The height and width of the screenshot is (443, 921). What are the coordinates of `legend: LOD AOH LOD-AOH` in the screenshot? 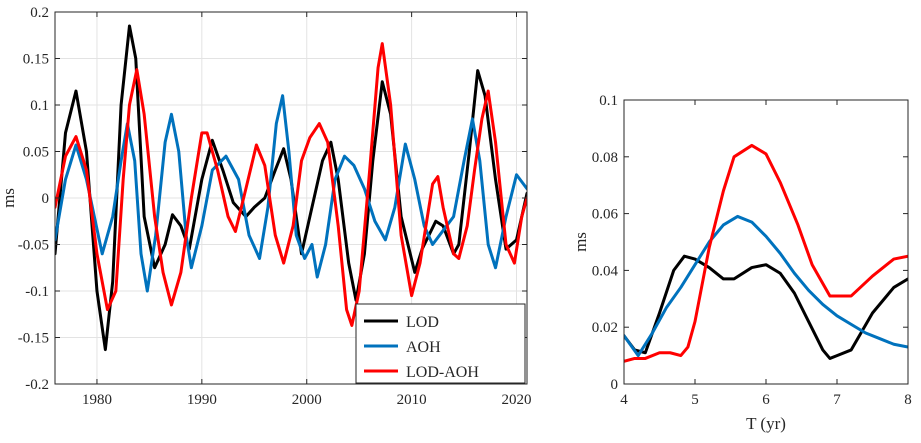 It's located at (440, 343).